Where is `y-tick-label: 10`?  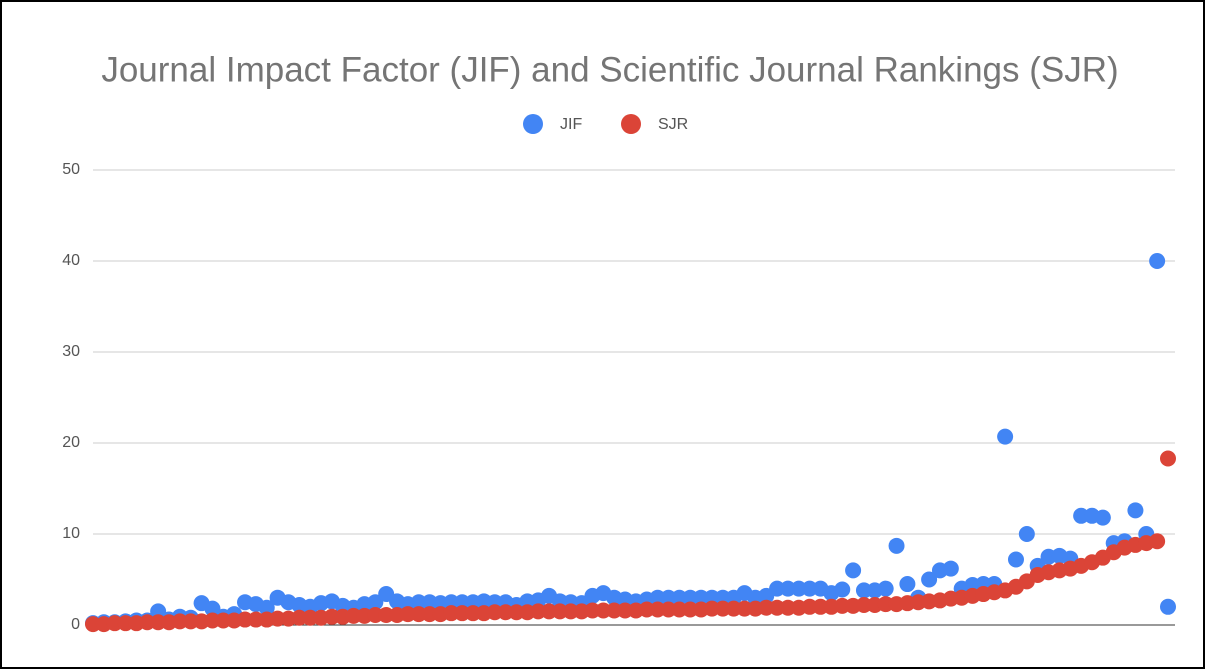
y-tick-label: 10 is located at coordinates (71, 533).